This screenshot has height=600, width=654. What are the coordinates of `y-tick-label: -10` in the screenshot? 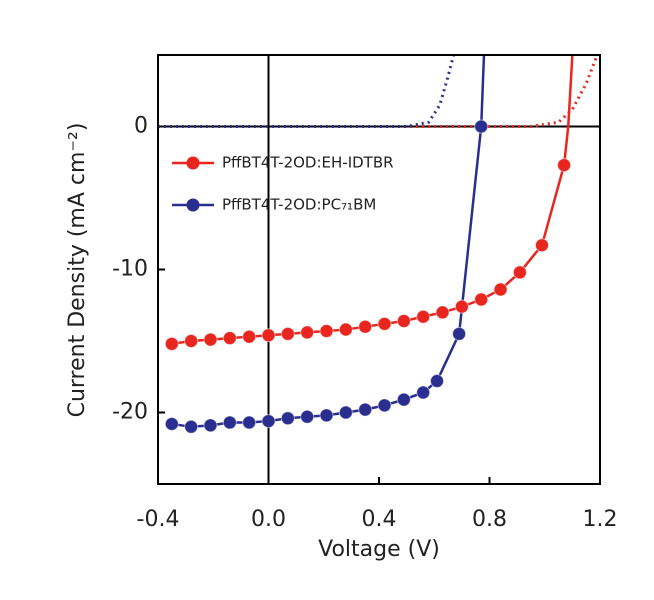 It's located at (130, 269).